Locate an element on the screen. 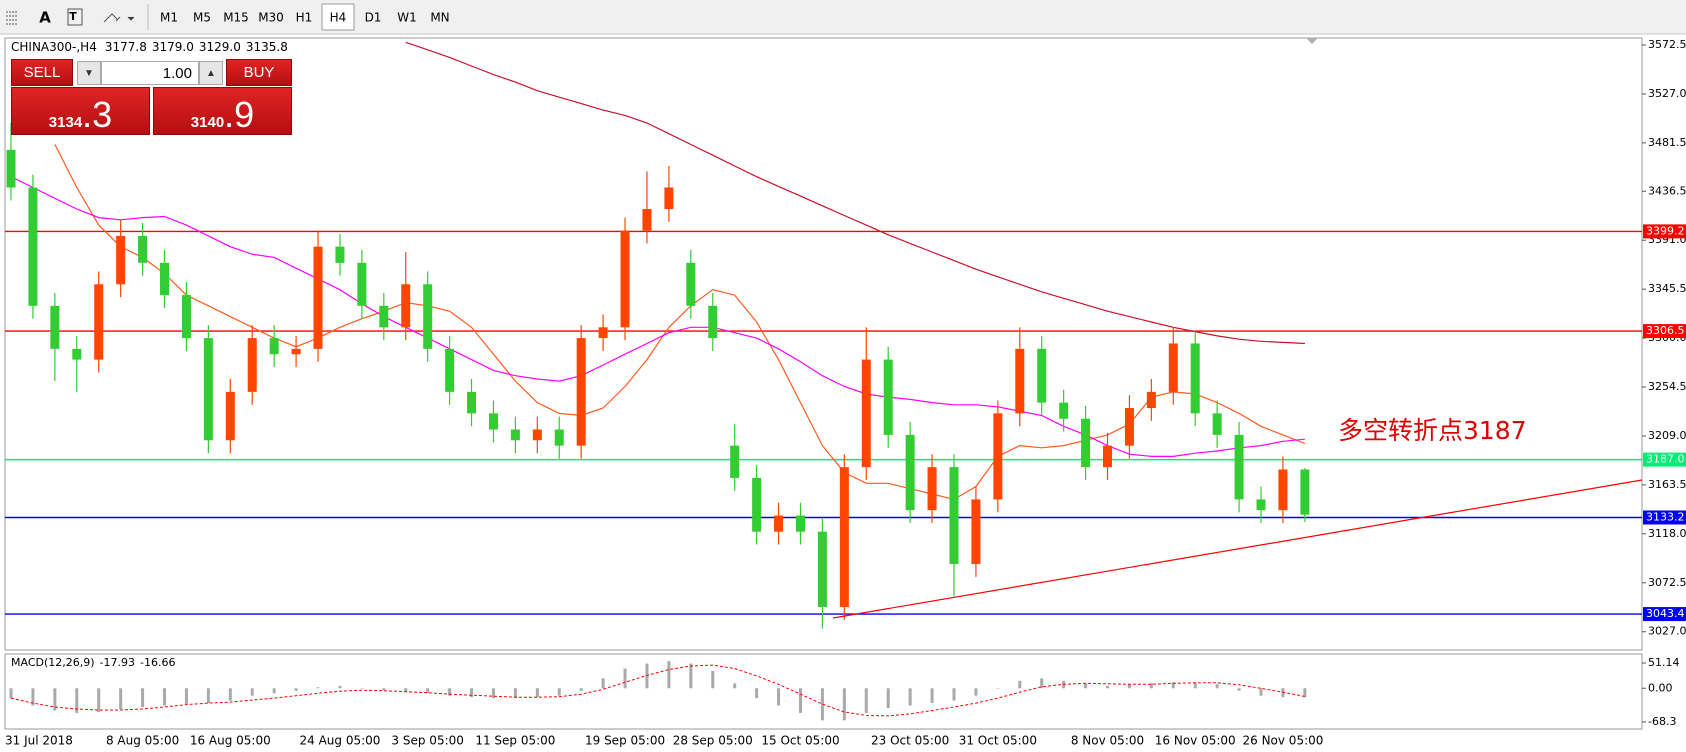 This screenshot has width=1686, height=752. y-tick-label: 3572.5 is located at coordinates (1667, 44).